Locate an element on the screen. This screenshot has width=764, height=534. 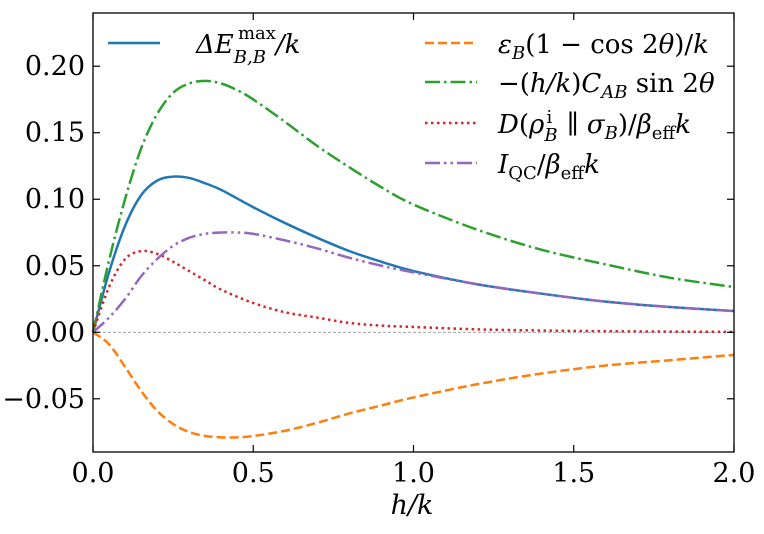
legend-label-coupling: −(h/k)CAB sin 2θ is located at coordinates (606, 86).